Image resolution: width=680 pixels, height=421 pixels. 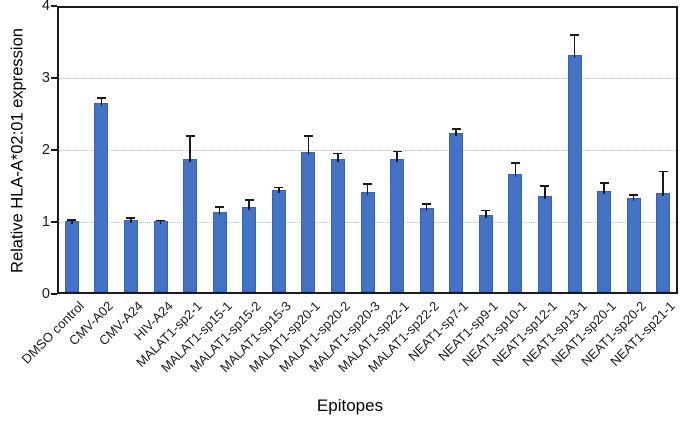 I want to click on y-tick-label: 0, so click(x=45, y=294).